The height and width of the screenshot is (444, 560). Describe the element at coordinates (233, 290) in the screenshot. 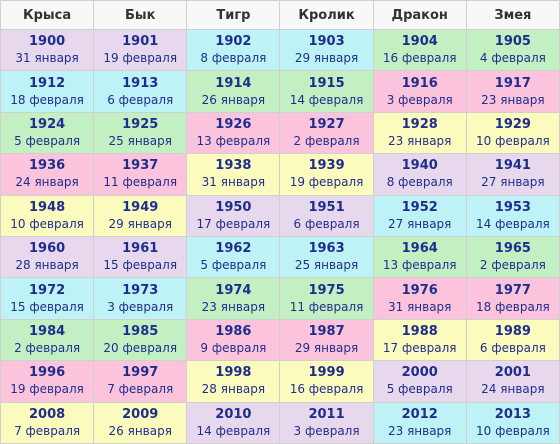

I see `cell-year: 1974` at that location.